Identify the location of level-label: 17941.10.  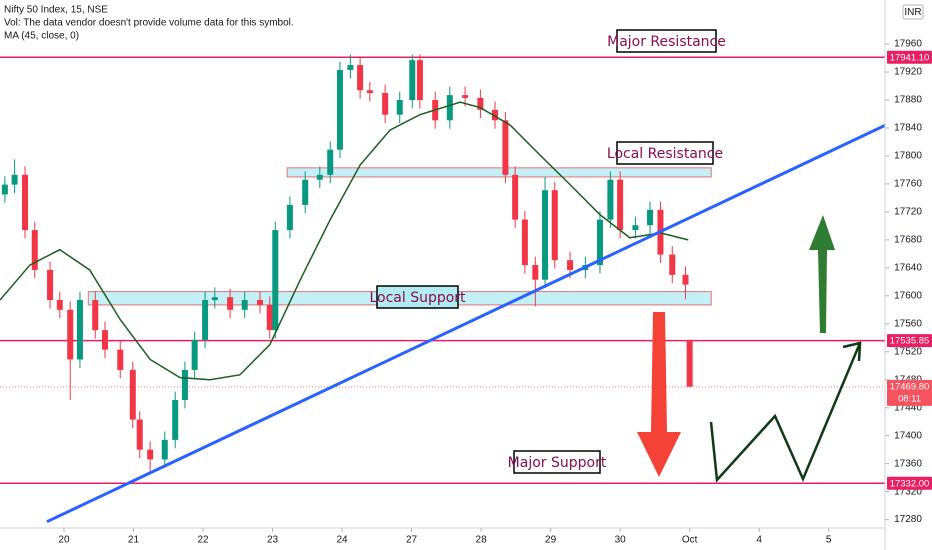
(910, 57).